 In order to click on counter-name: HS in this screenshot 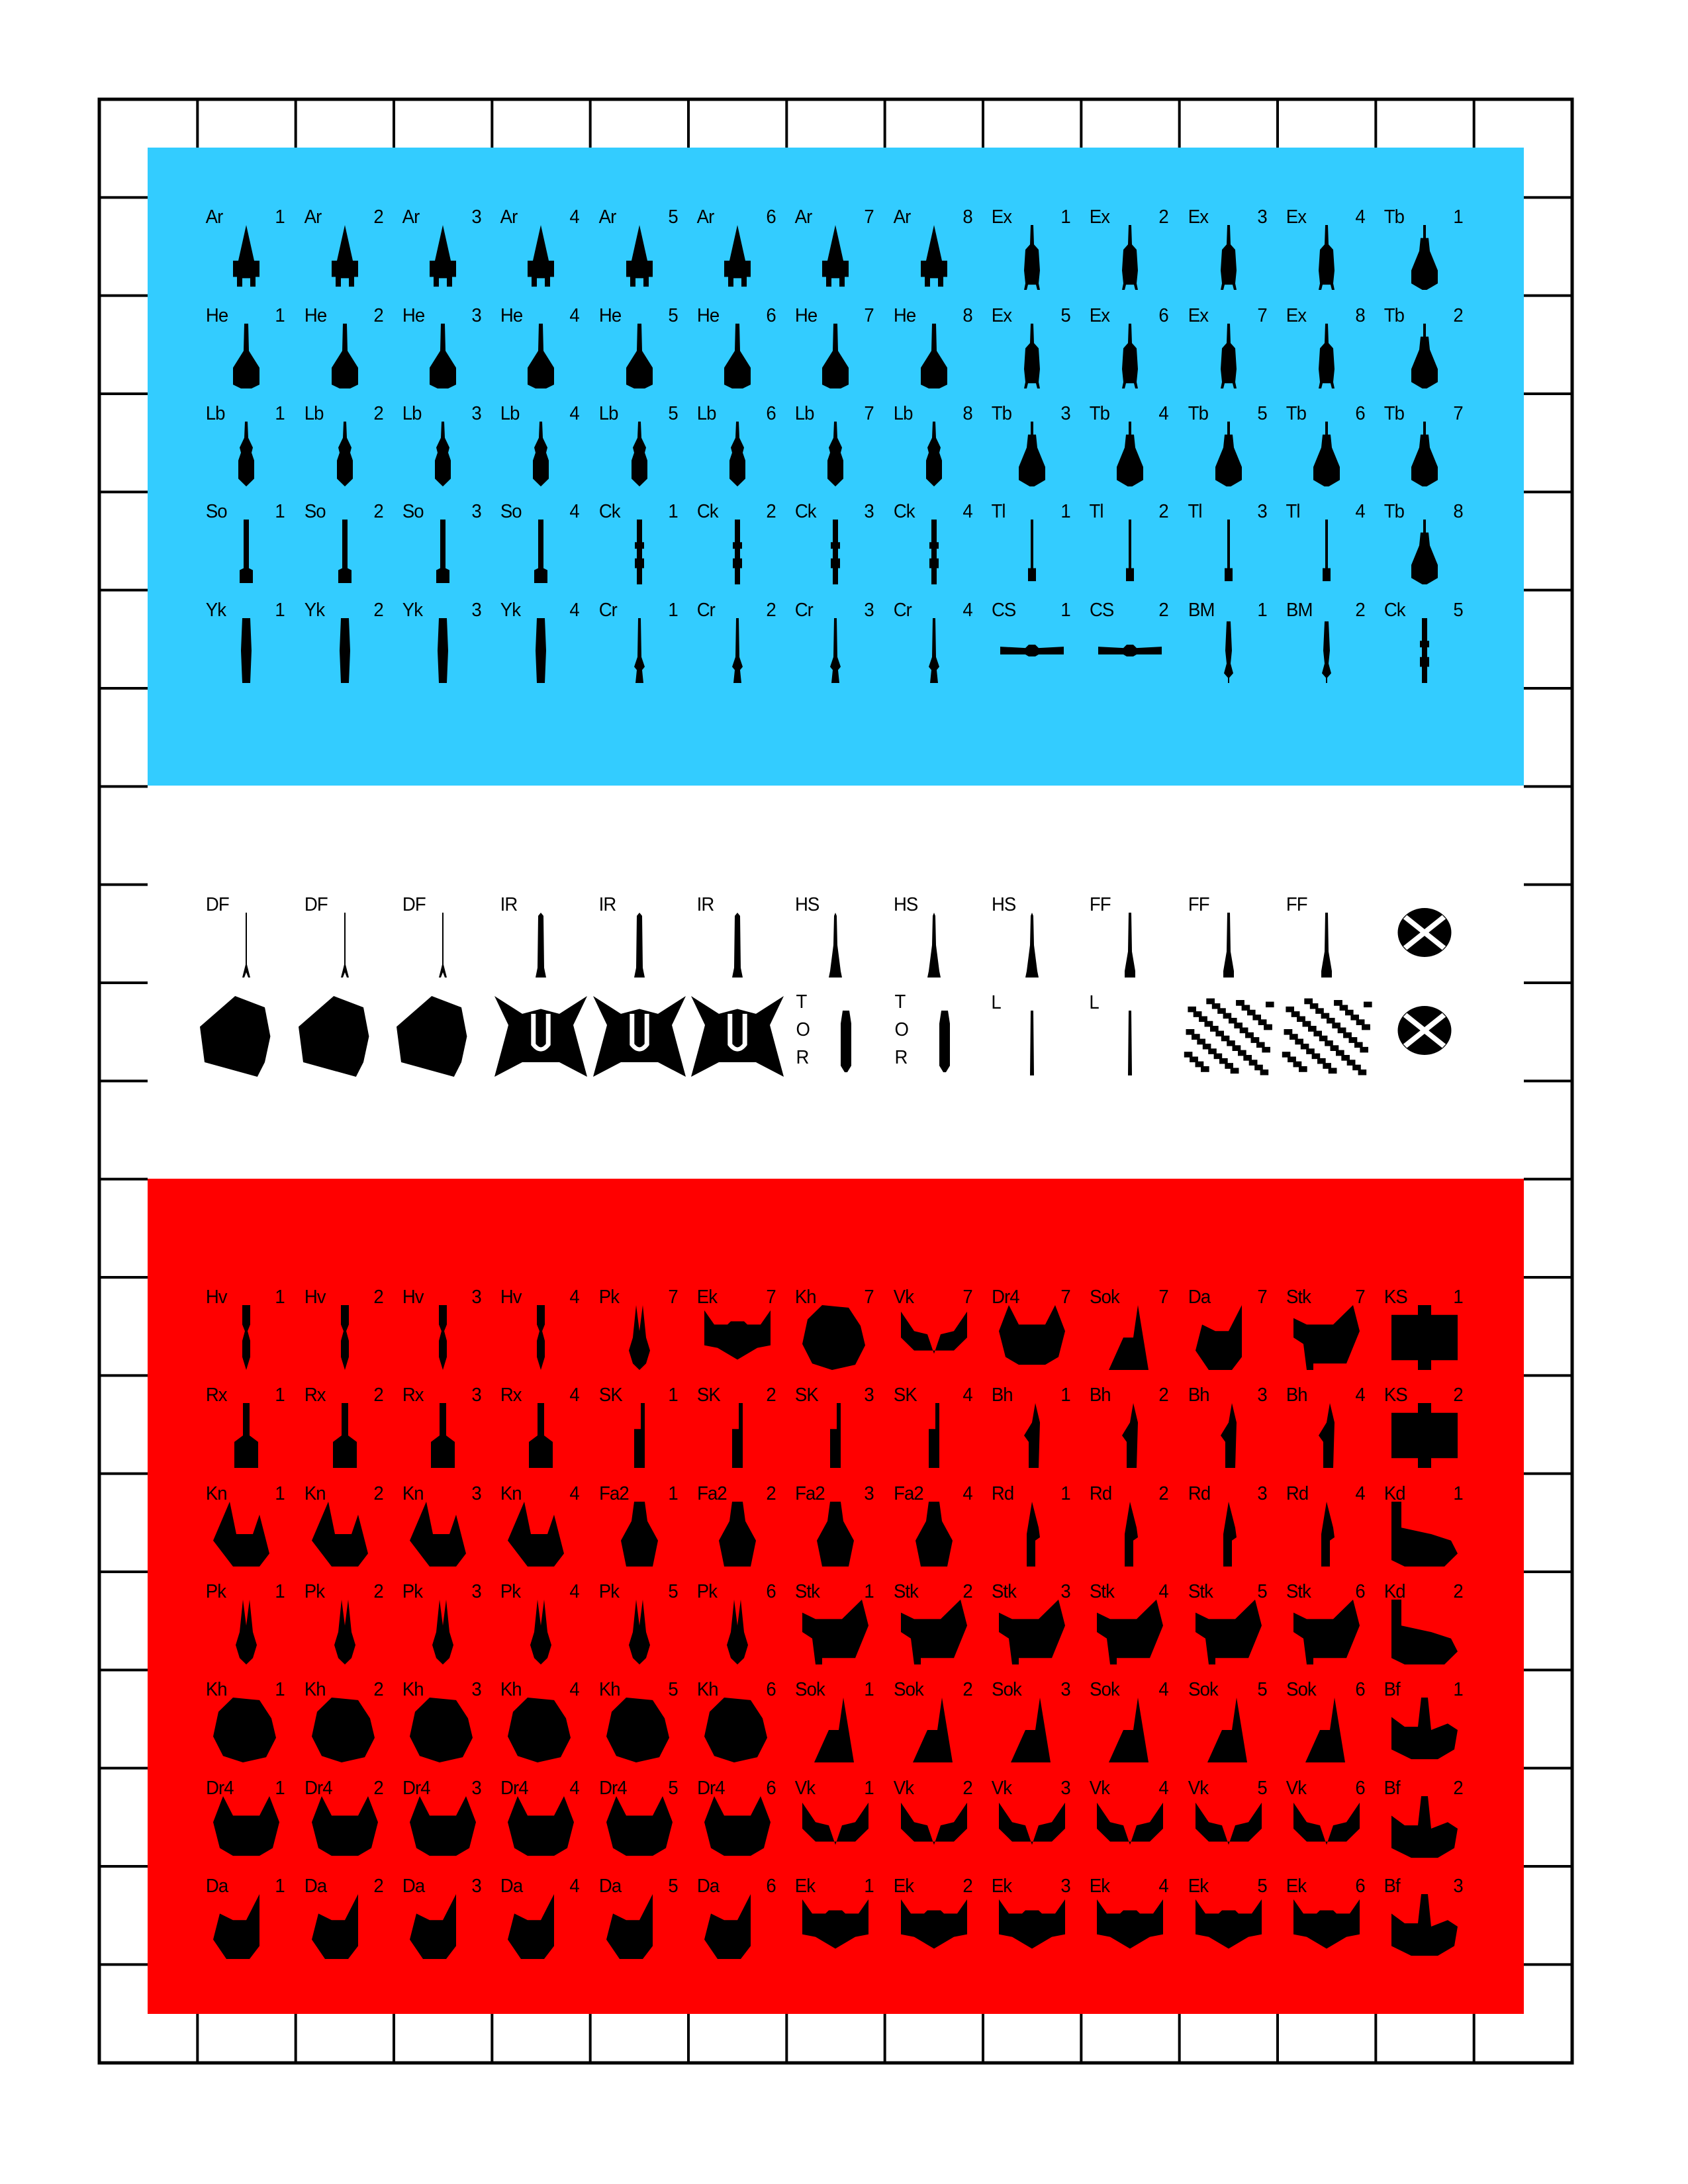, I will do `click(905, 904)`.